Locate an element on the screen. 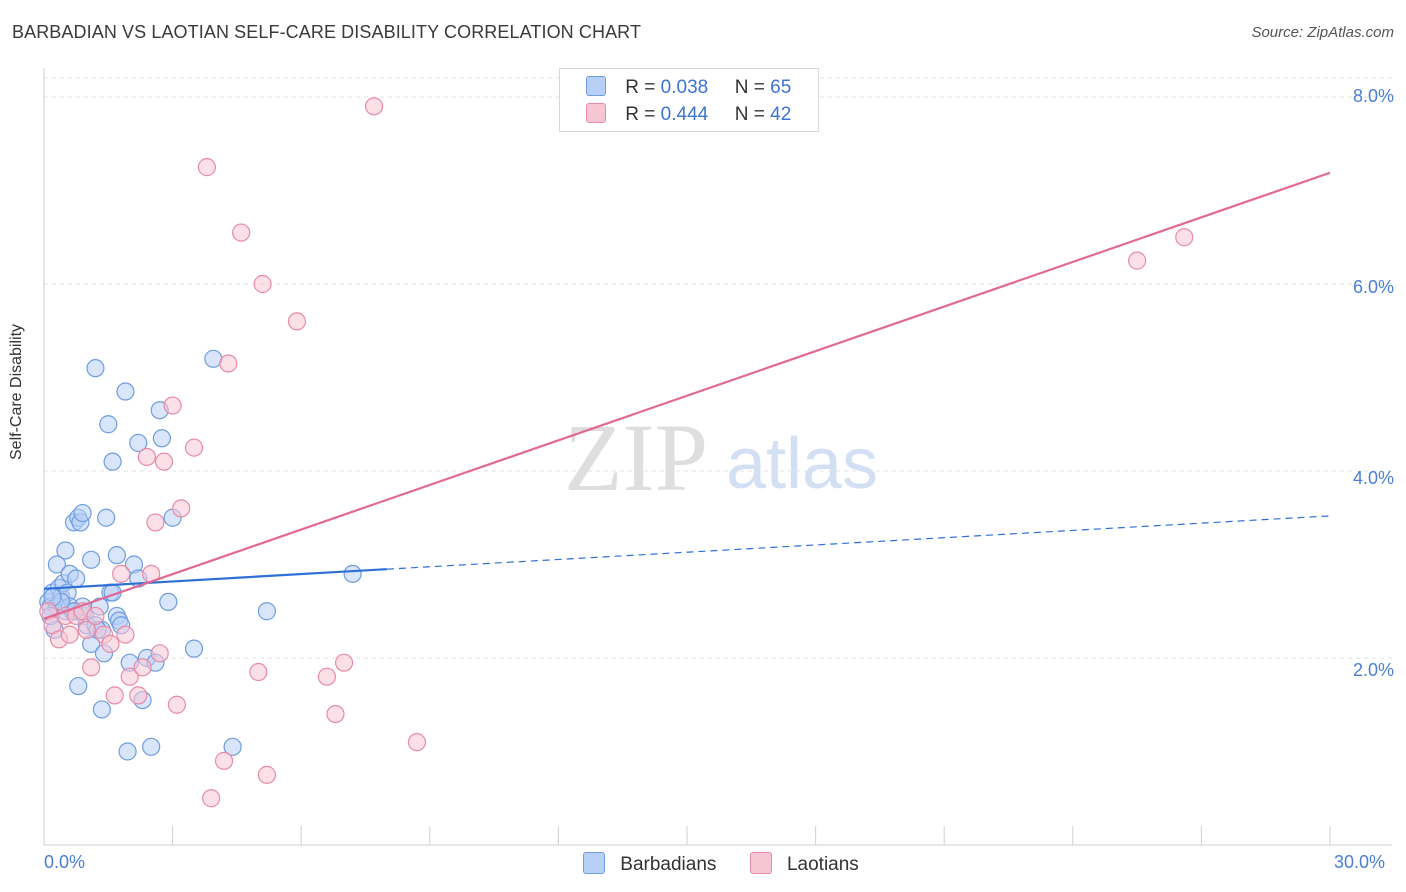 The image size is (1406, 892). legend-row-barbadians: R = 0.038 N = 65 is located at coordinates (688, 88).